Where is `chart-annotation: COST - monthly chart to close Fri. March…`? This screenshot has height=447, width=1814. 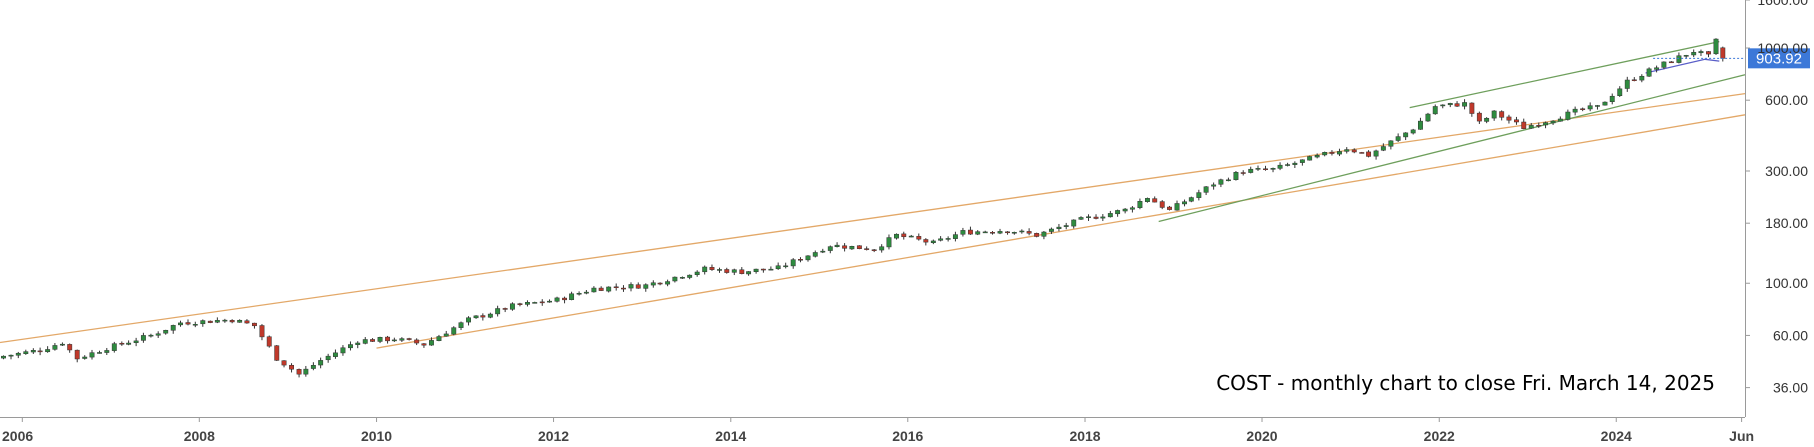 chart-annotation: COST - monthly chart to close Fri. March… is located at coordinates (1465, 383).